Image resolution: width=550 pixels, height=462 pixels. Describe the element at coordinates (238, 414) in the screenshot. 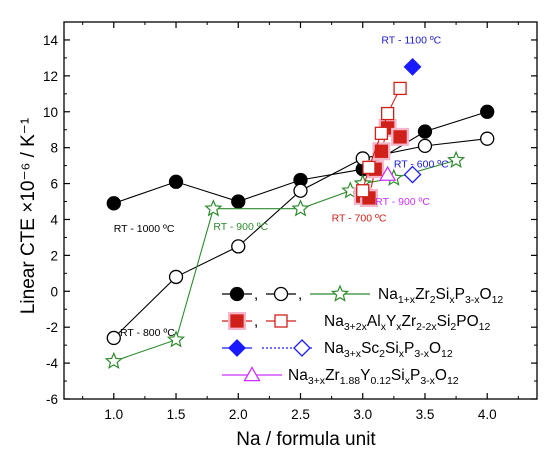

I see `x-tick-label: 2.0` at that location.